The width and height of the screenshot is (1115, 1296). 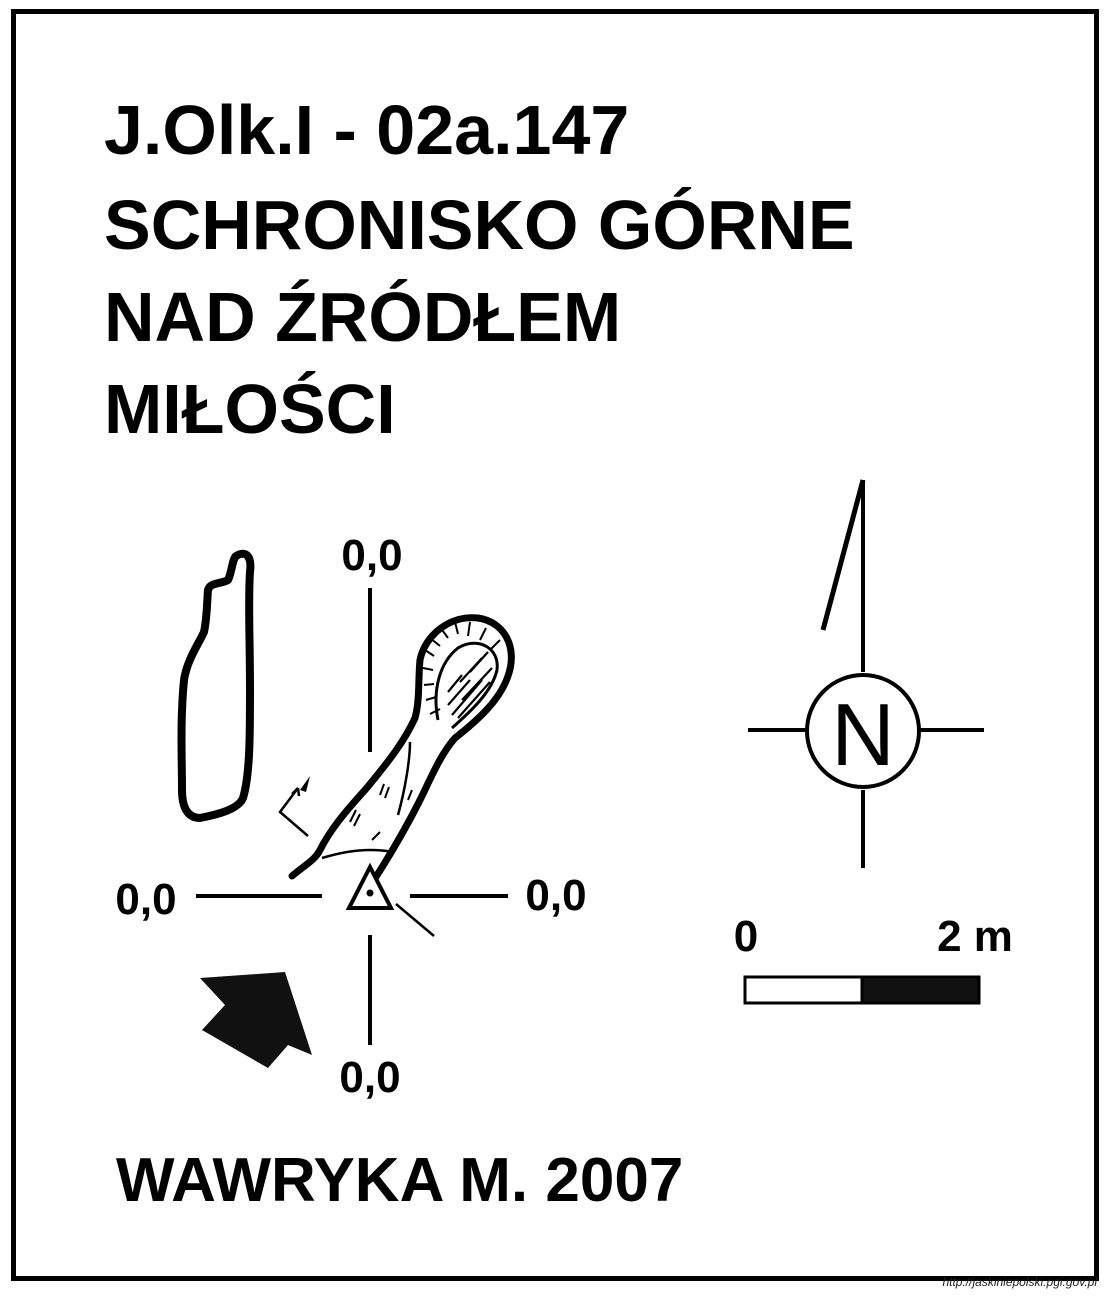 What do you see at coordinates (555, 895) in the screenshot?
I see `level-label-right: 0,0` at bounding box center [555, 895].